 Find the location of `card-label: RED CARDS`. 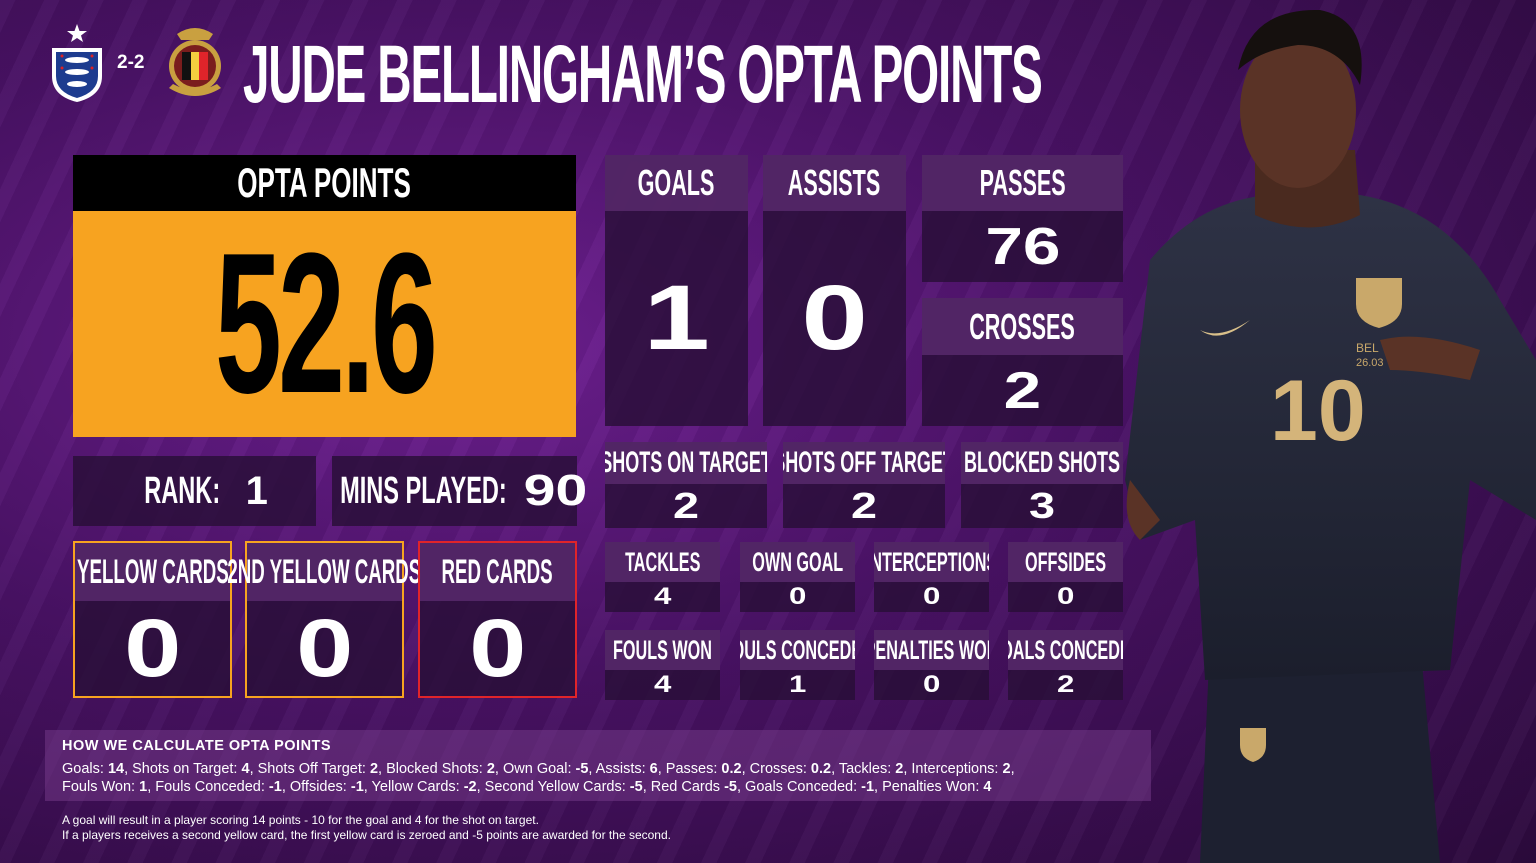

card-label: RED CARDS is located at coordinates (497, 571).